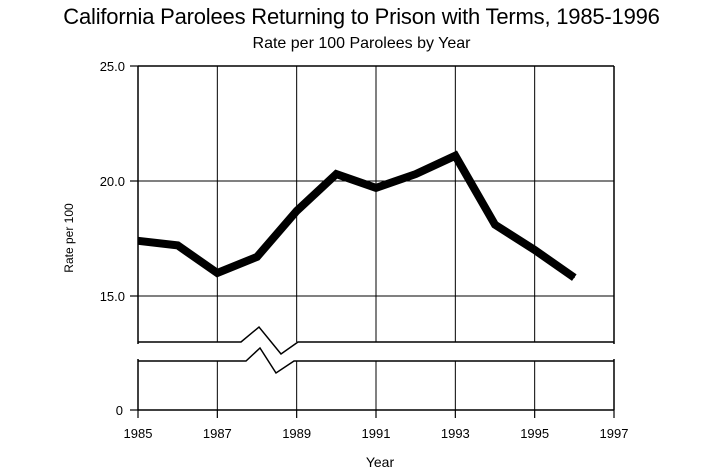 The height and width of the screenshot is (472, 723). Describe the element at coordinates (380, 462) in the screenshot. I see `x-axis-label: Year` at that location.